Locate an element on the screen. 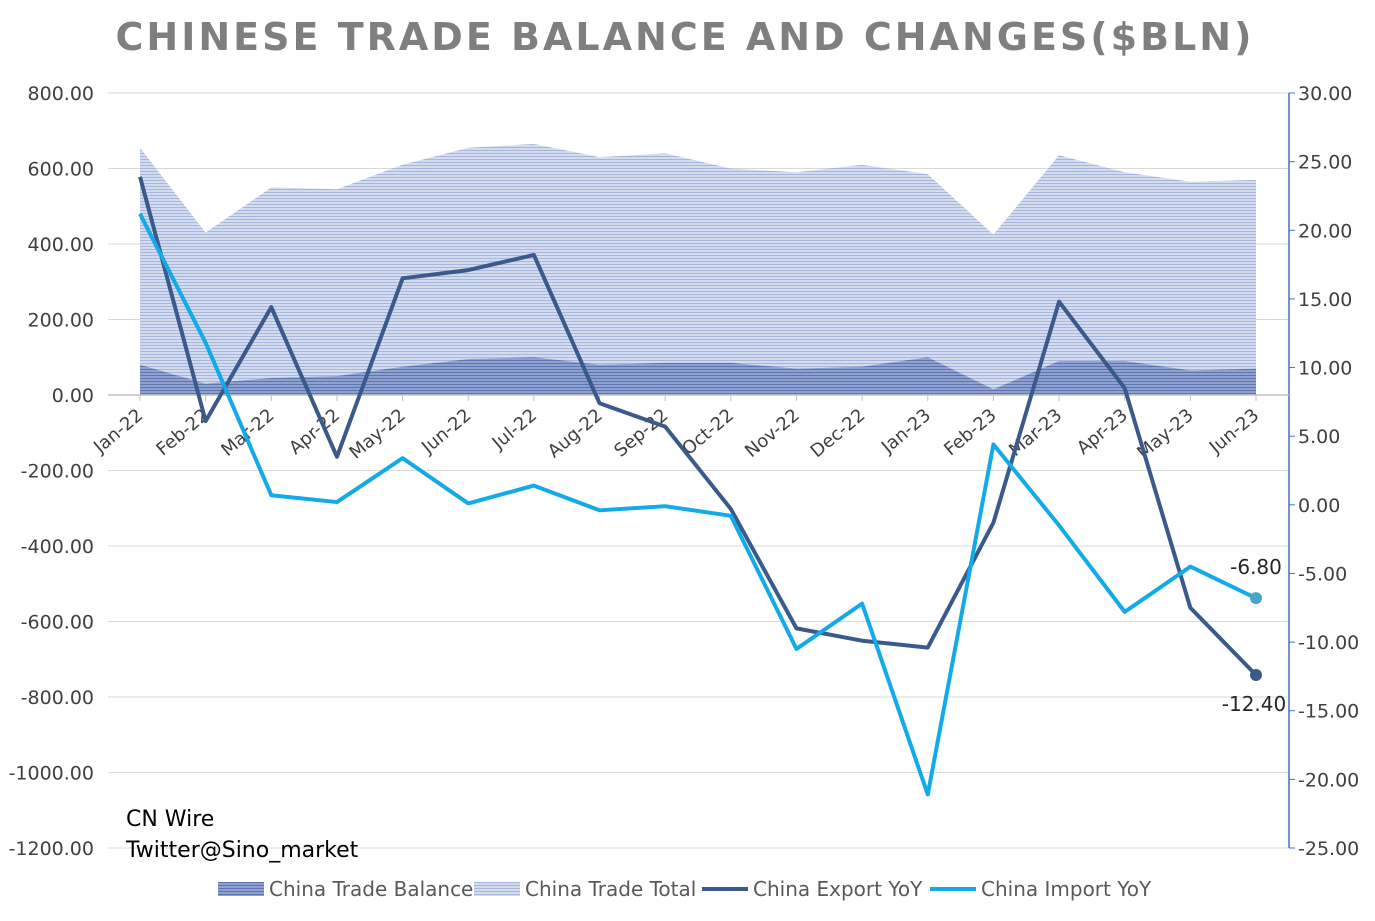  legend-label: China Import YoY is located at coordinates (1066, 889).